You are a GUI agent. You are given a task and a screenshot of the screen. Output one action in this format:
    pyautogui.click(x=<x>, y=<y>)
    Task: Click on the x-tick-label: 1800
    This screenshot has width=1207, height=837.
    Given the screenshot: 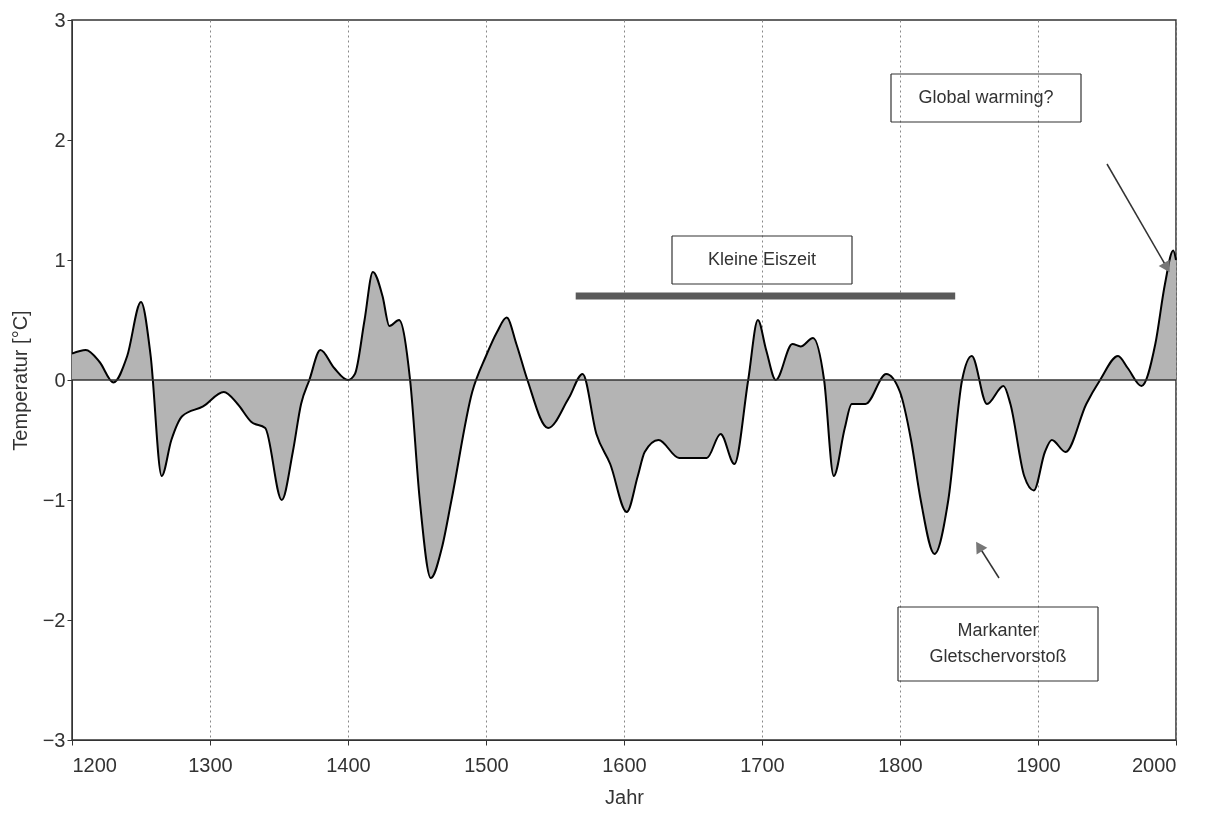 What is the action you would take?
    pyautogui.click(x=900, y=764)
    